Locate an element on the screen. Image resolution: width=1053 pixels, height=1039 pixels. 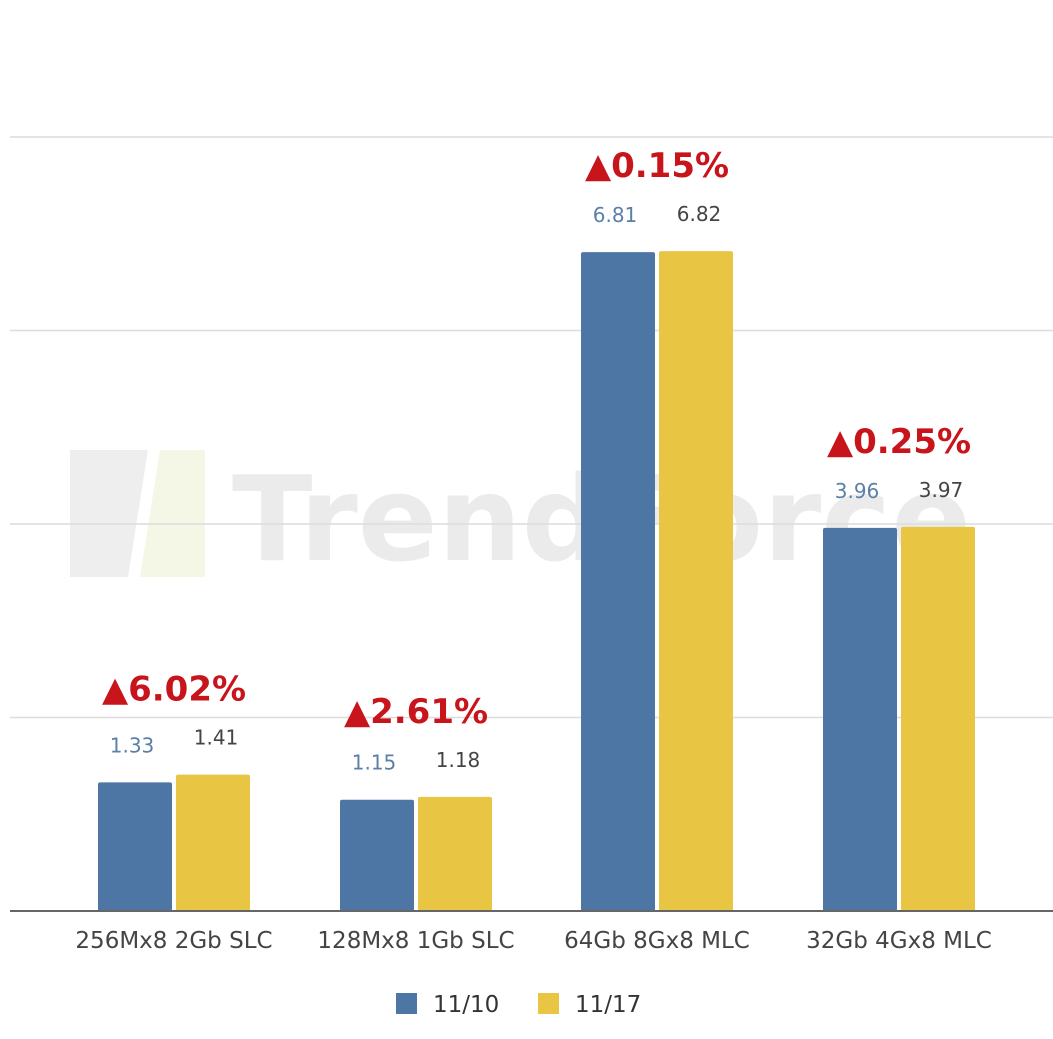
legend-label: 11/10 is located at coordinates (466, 1005).